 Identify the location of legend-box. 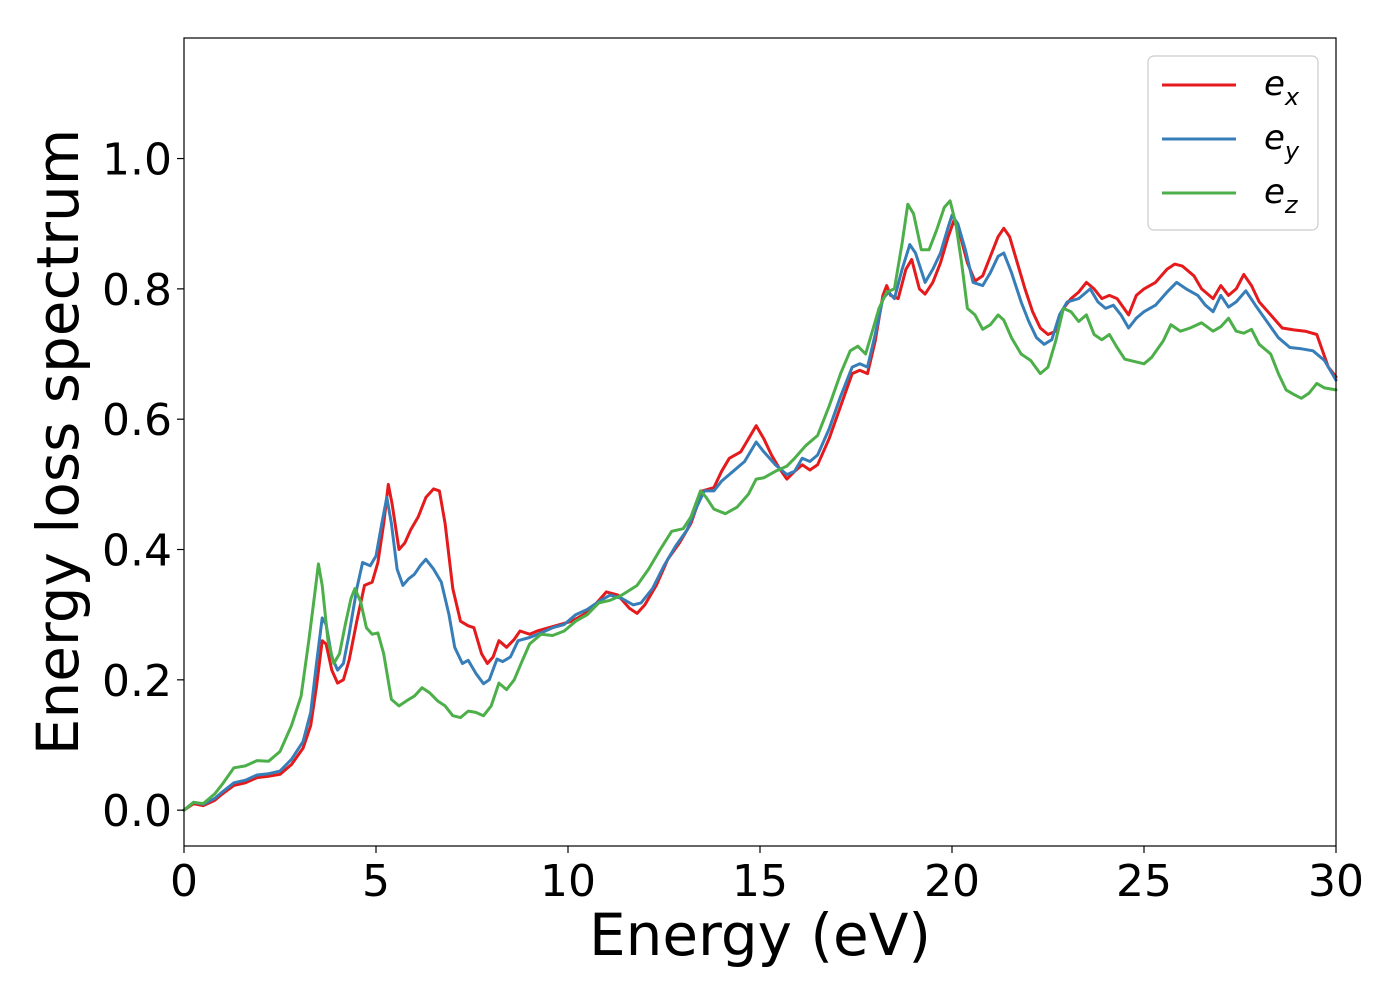
(1233, 143).